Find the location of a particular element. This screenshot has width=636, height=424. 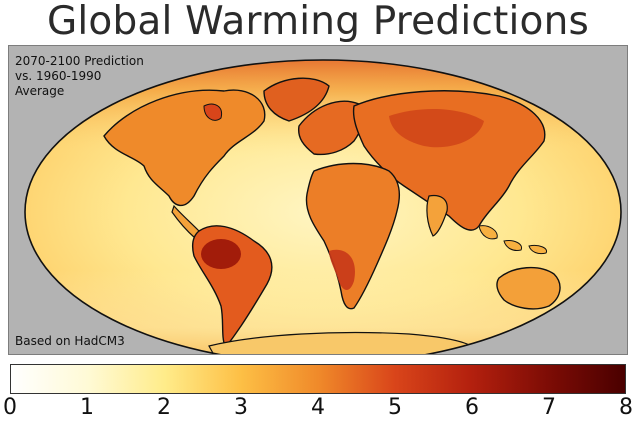

tick-label: 0 is located at coordinates (10, 407).